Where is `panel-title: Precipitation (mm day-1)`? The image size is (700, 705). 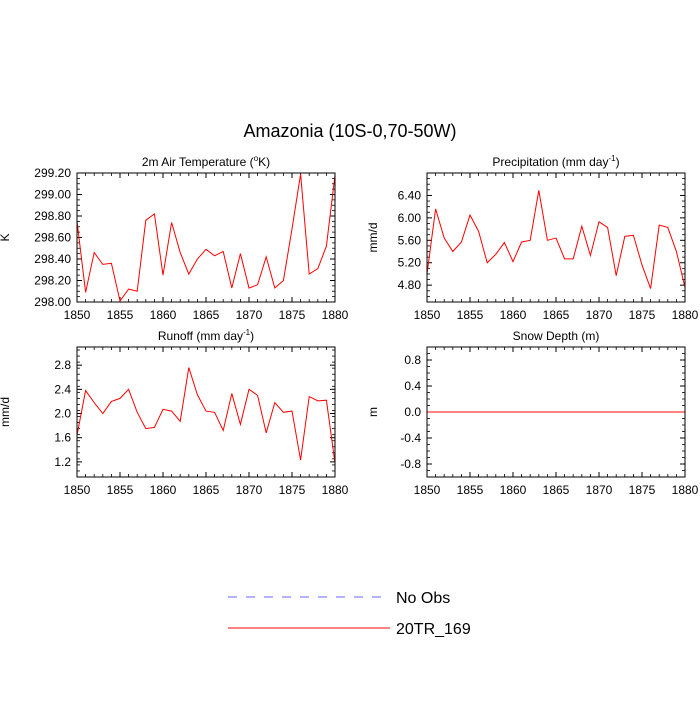 panel-title: Precipitation (mm day-1) is located at coordinates (555, 161).